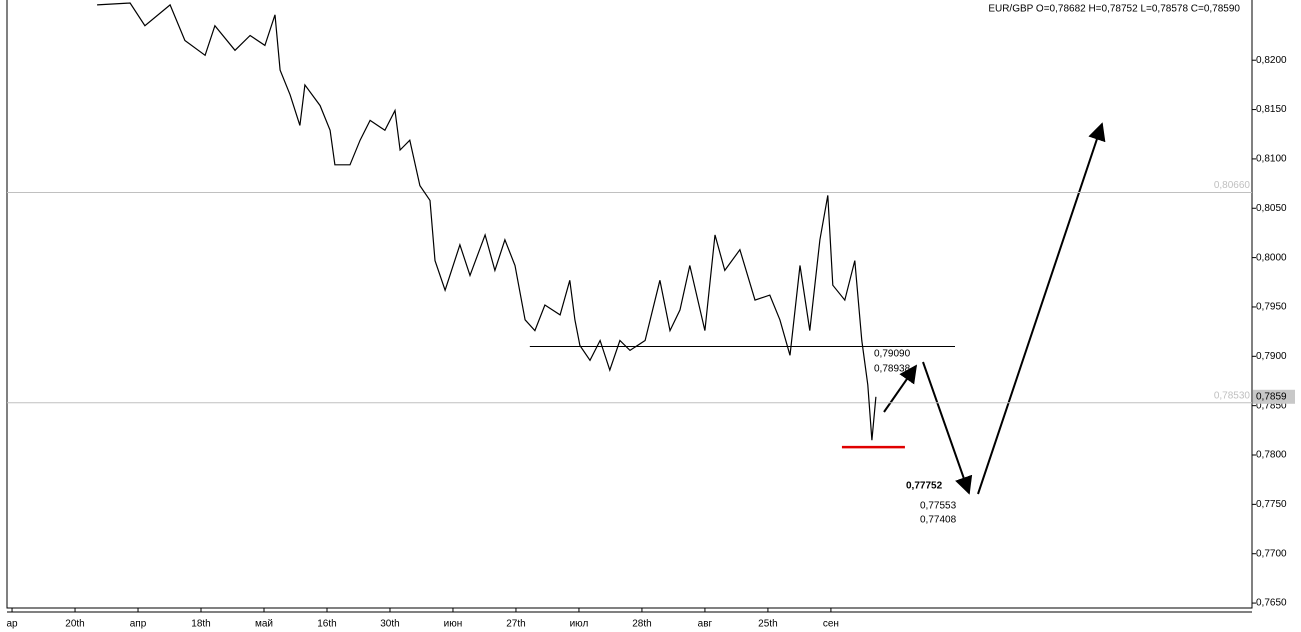 This screenshot has height=632, width=1301. What do you see at coordinates (1271, 60) in the screenshot?
I see `y-tick-label: 0,8200` at bounding box center [1271, 60].